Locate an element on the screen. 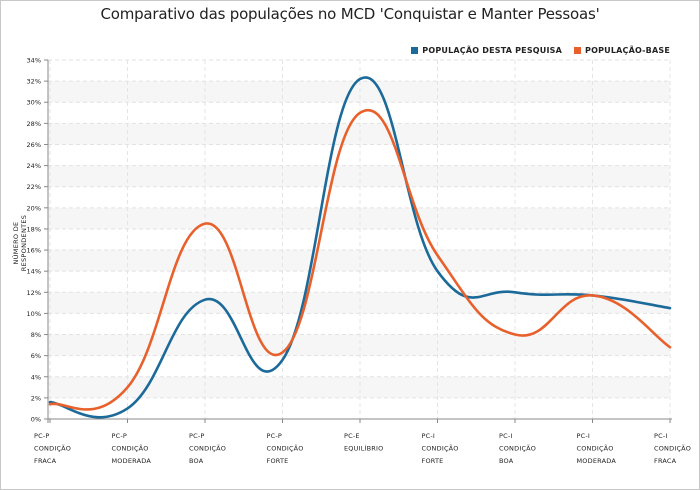 The height and width of the screenshot is (490, 700). y-tick-label: 22% is located at coordinates (34, 187).